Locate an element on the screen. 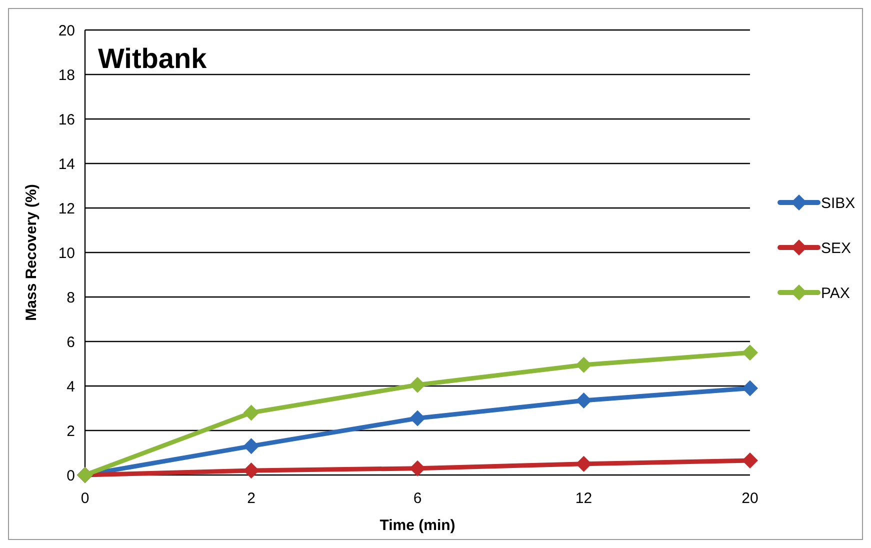  y-tick-label: 10 is located at coordinates (66, 253).